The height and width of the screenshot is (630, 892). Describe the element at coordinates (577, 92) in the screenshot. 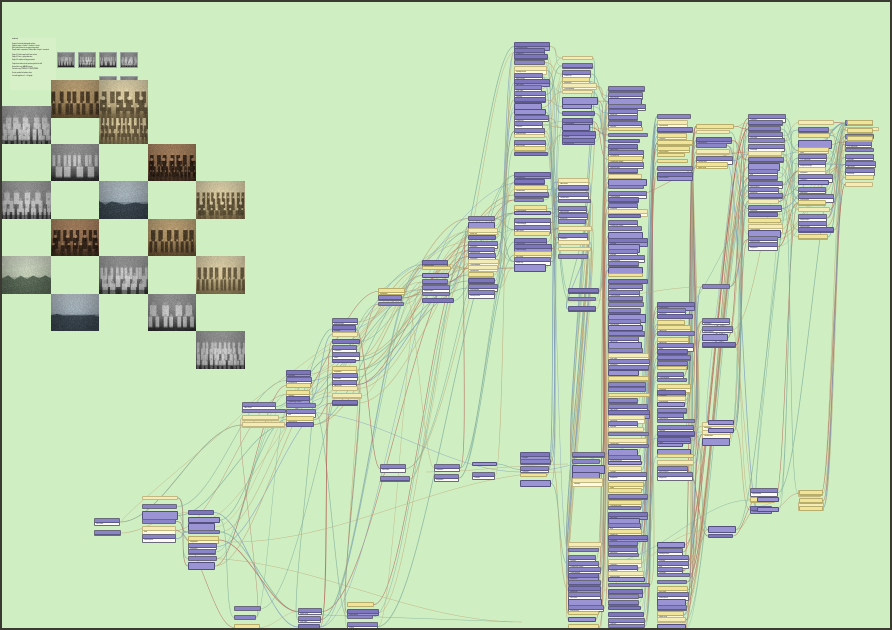

I see `graph-node: EmptyLatentImage` at that location.